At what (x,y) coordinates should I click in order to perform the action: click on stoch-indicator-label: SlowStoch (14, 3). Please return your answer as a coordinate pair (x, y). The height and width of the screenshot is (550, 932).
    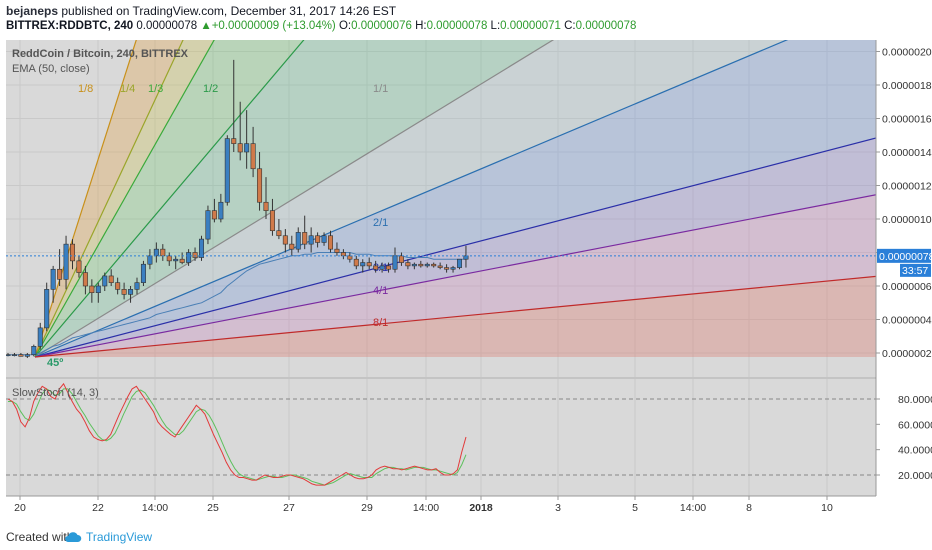
    Looking at the image, I should click on (55, 393).